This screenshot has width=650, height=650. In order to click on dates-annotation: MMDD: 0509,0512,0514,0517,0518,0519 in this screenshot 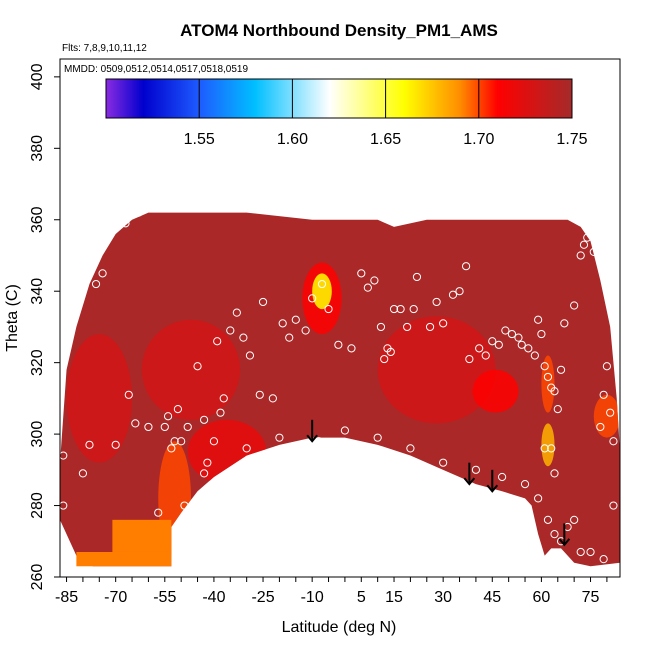, I will do `click(156, 69)`.